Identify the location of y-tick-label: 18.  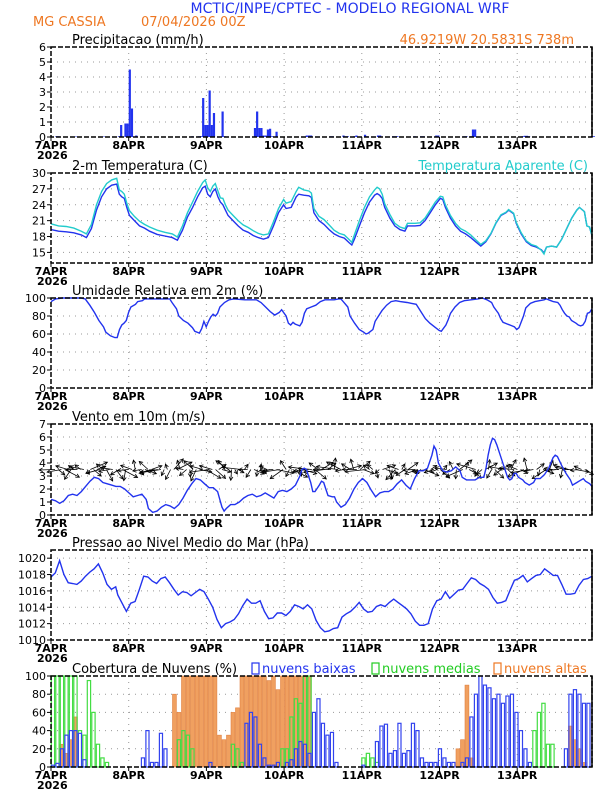
(39, 237).